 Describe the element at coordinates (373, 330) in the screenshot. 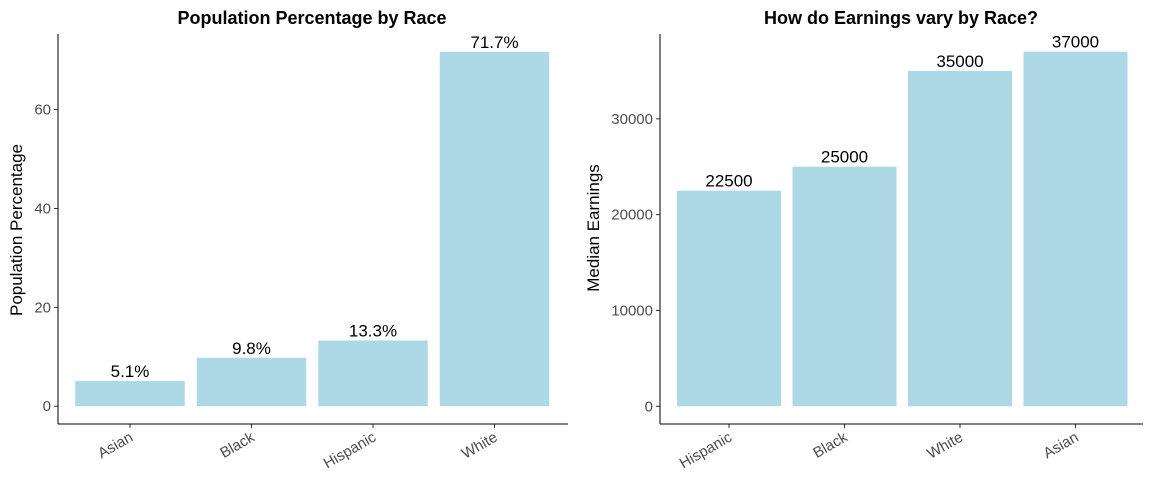

I see `population-data-label: 13.3%` at that location.